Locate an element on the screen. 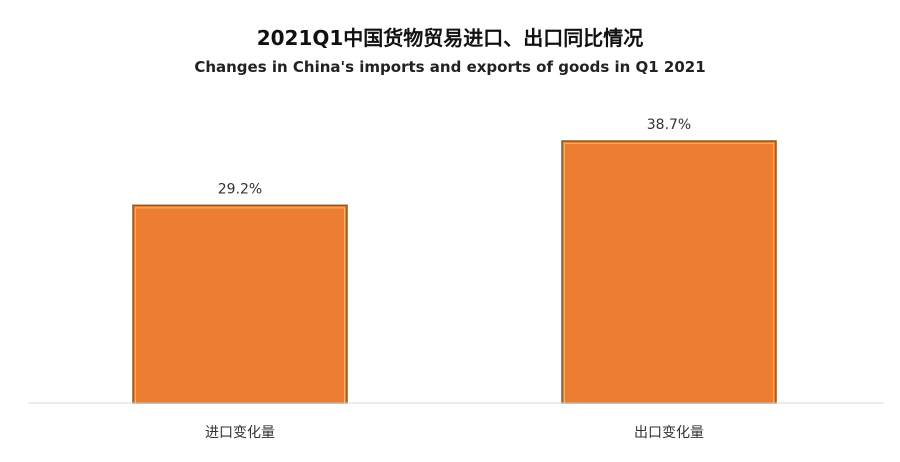 Image resolution: width=900 pixels, height=462 pixels. x-tick-label: 进口变化量 is located at coordinates (240, 433).